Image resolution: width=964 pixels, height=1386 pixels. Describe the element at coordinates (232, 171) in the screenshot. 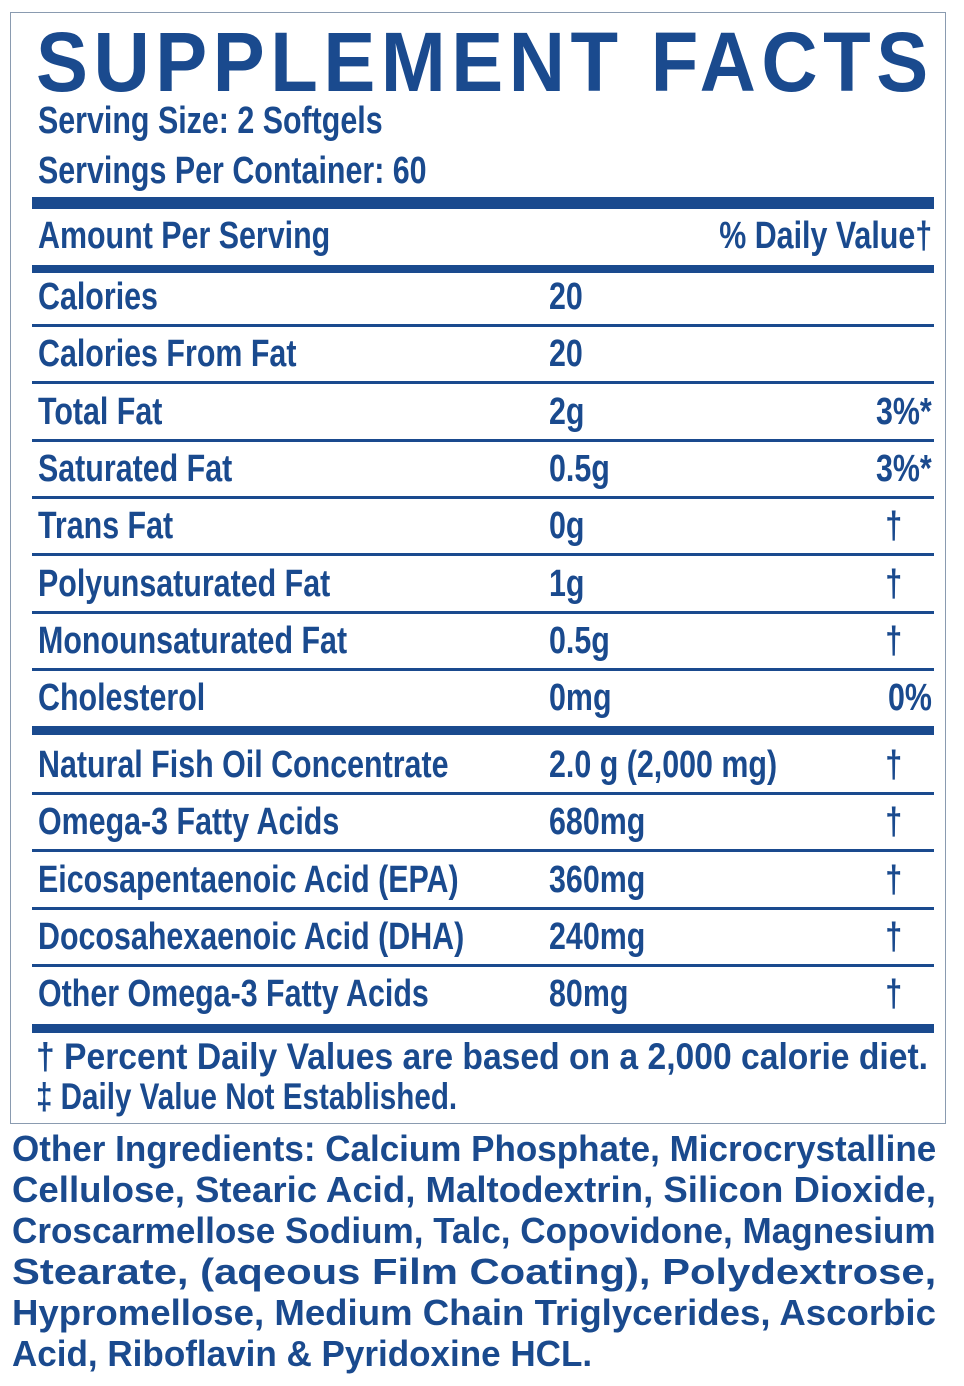

I see `servings-per-container: Servings Per Container: 60` at that location.